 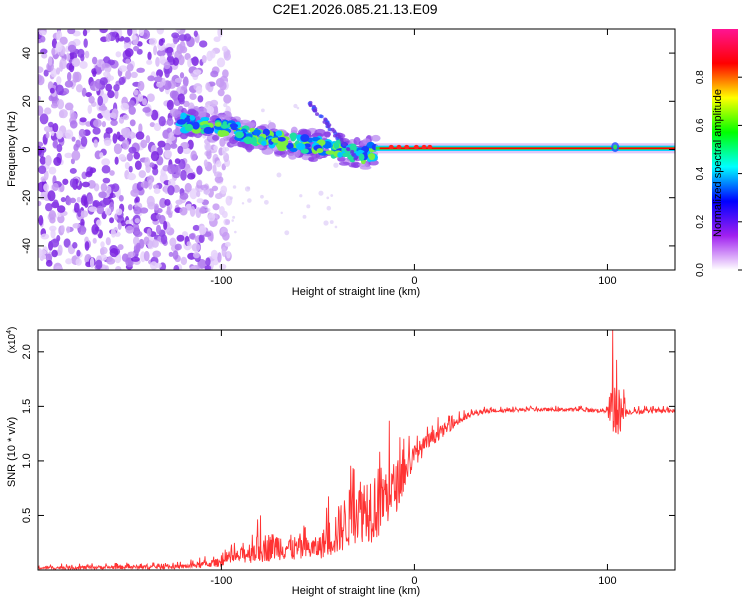 I want to click on y-tick-label: 1.5, so click(x=27, y=406).